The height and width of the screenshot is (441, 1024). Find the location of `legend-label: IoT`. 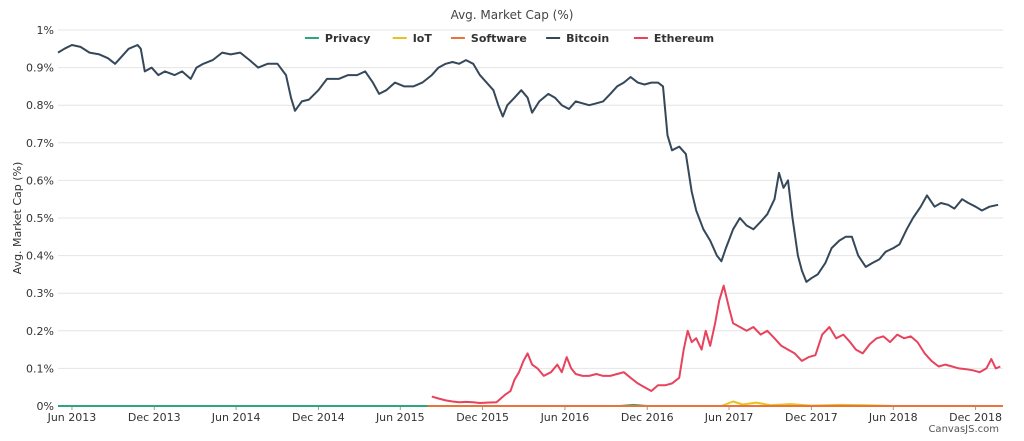

legend-label: IoT is located at coordinates (423, 38).